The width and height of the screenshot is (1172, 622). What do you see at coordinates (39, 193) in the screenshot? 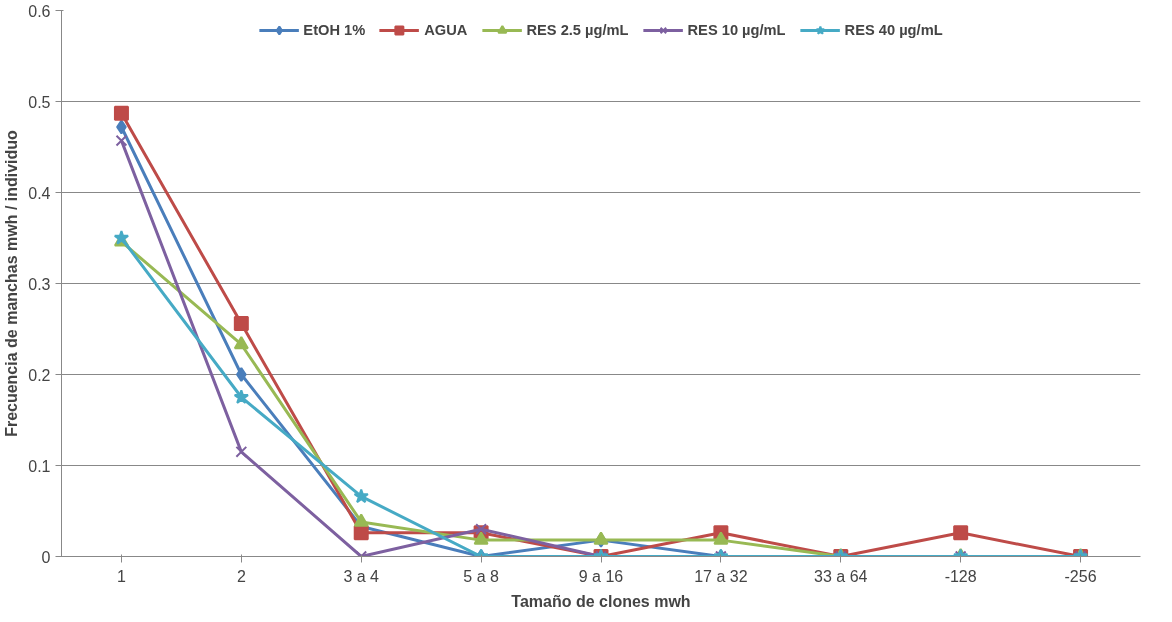
I see `y-tick-label: 0.4` at bounding box center [39, 193].